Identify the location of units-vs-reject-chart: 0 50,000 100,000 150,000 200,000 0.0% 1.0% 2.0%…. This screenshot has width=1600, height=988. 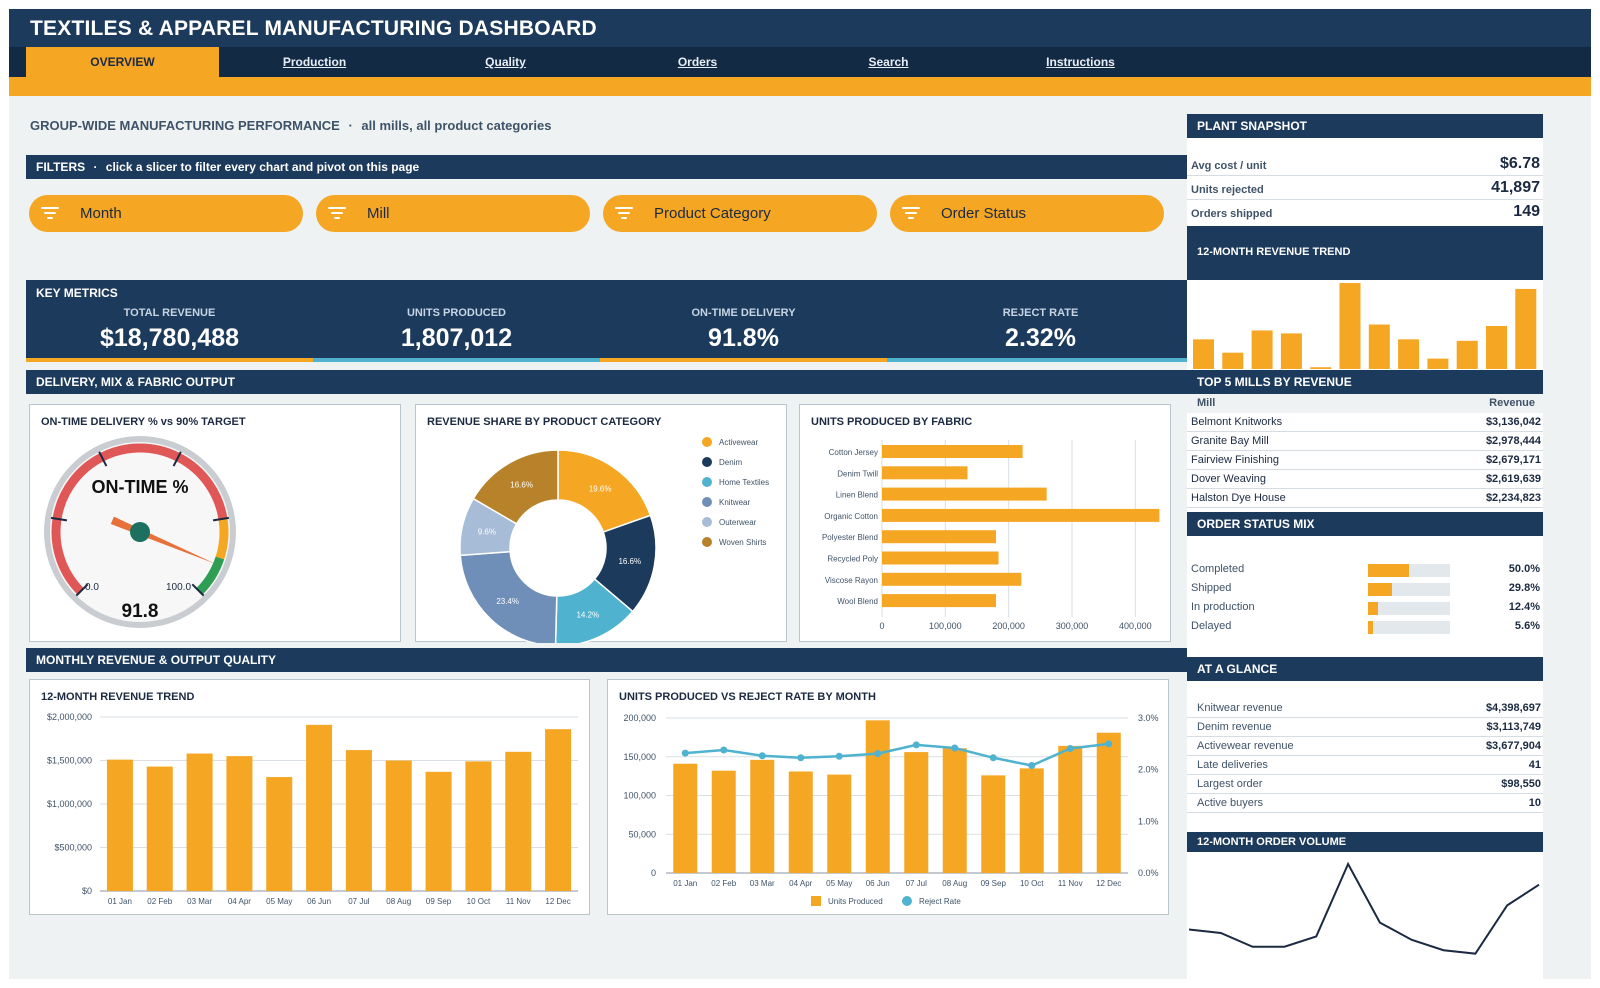
(891, 809).